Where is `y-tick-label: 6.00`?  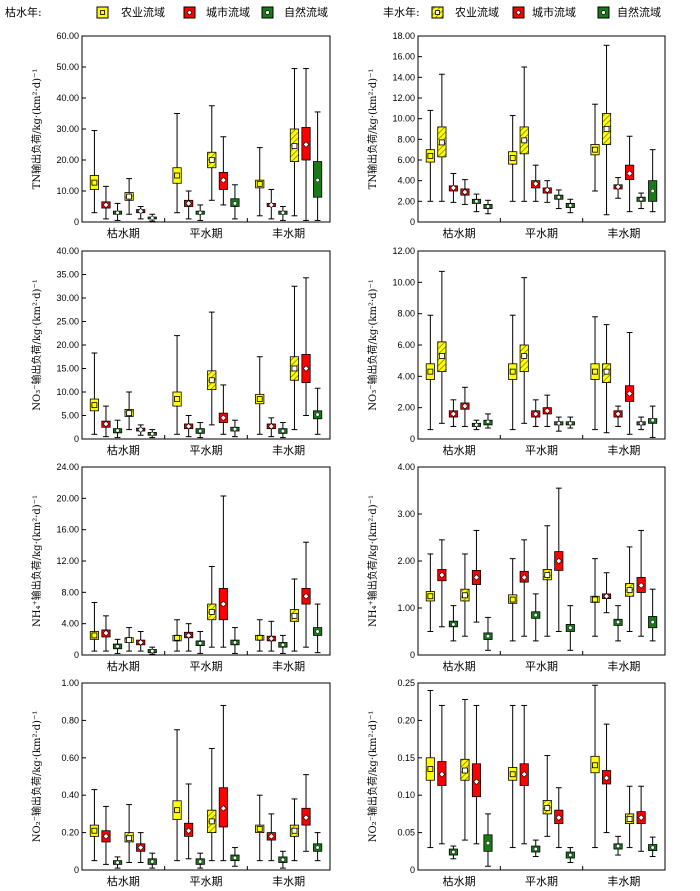
y-tick-label: 6.00 is located at coordinates (406, 345).